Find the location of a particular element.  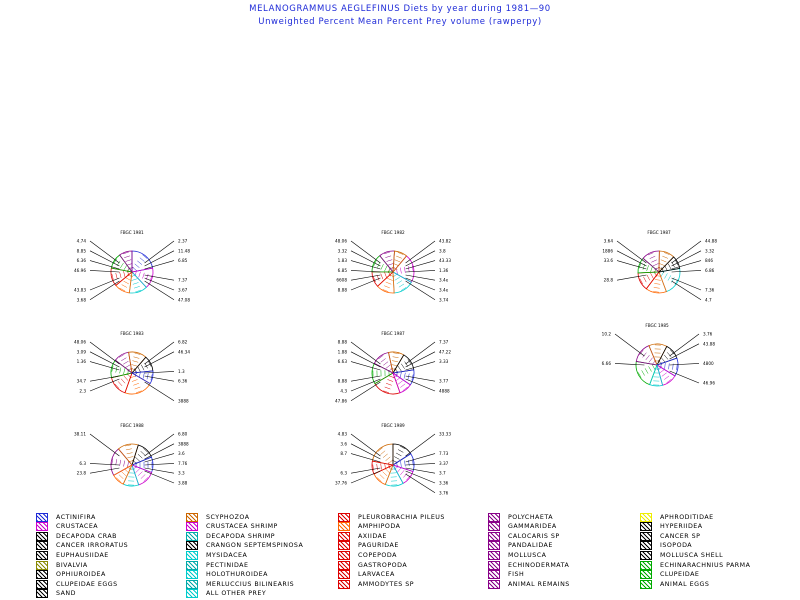

legend-item: MYSIDACEA is located at coordinates (216, 555).